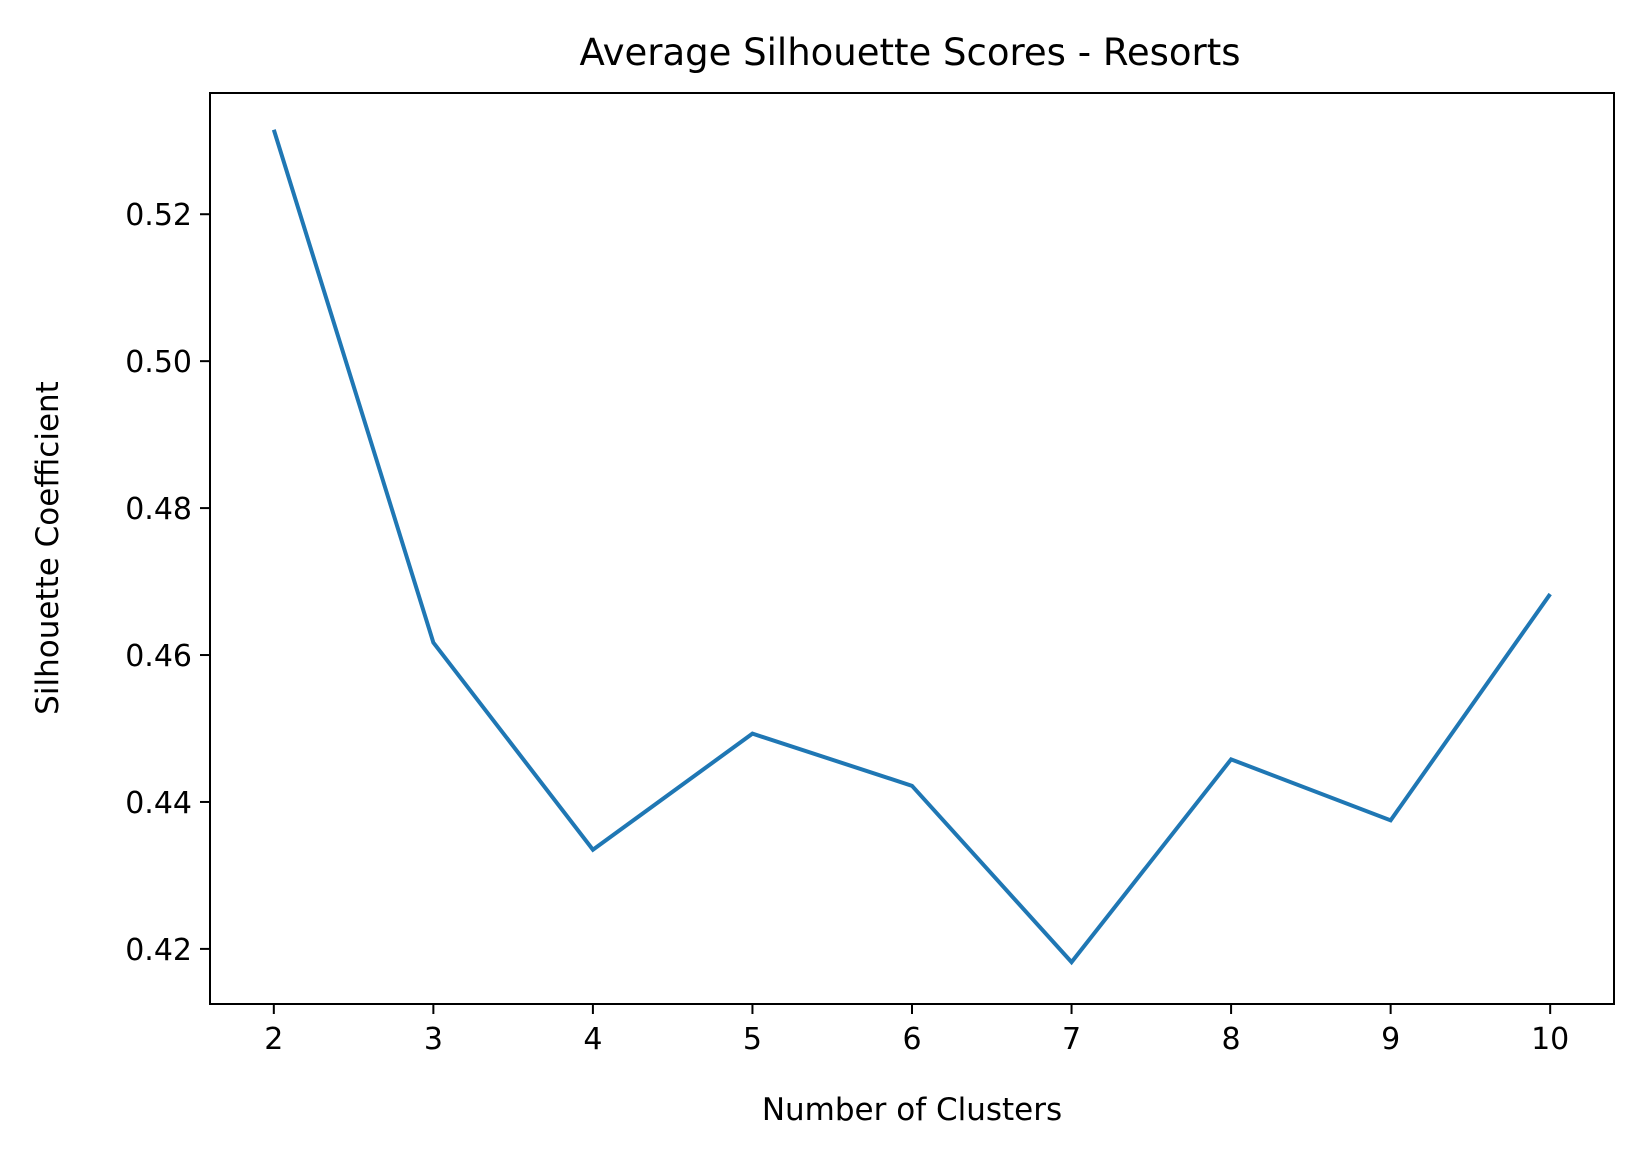 The height and width of the screenshot is (1154, 1633). What do you see at coordinates (1390, 1039) in the screenshot?
I see `x-tick-label: 9` at bounding box center [1390, 1039].